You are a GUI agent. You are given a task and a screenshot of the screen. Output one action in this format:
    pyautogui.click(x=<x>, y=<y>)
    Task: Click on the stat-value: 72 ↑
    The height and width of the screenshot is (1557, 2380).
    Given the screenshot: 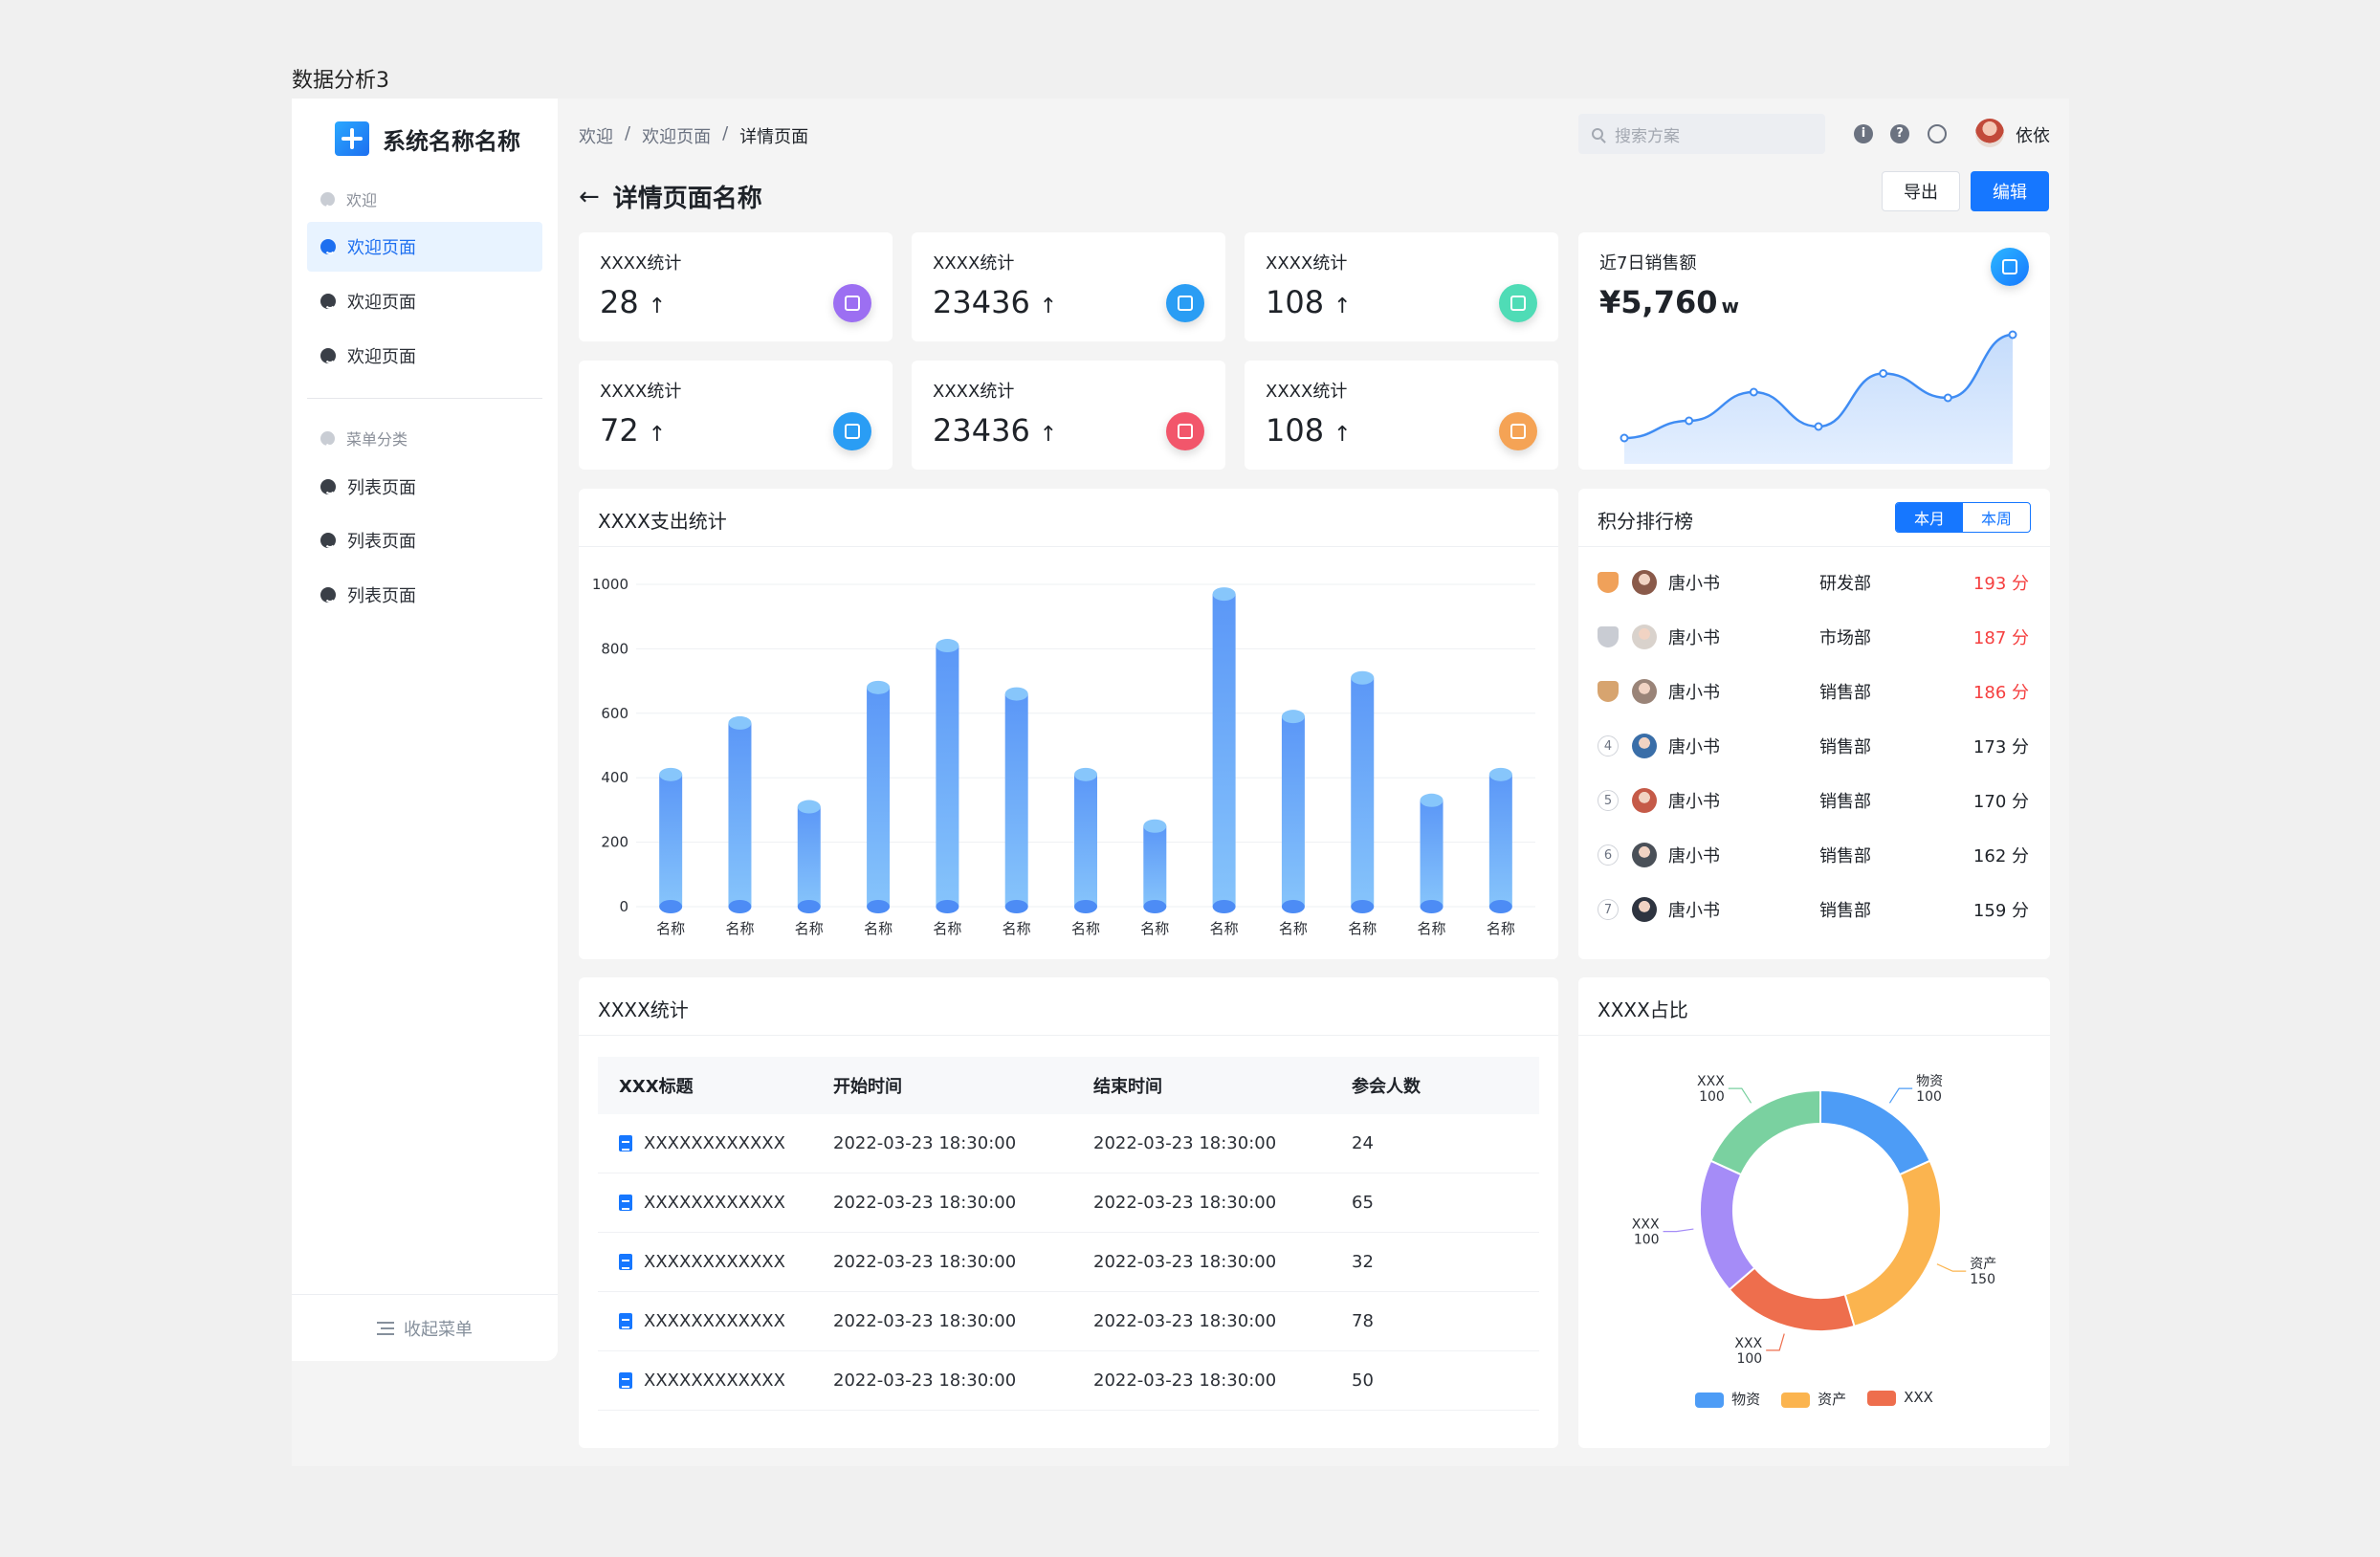 What is the action you would take?
    pyautogui.click(x=633, y=430)
    